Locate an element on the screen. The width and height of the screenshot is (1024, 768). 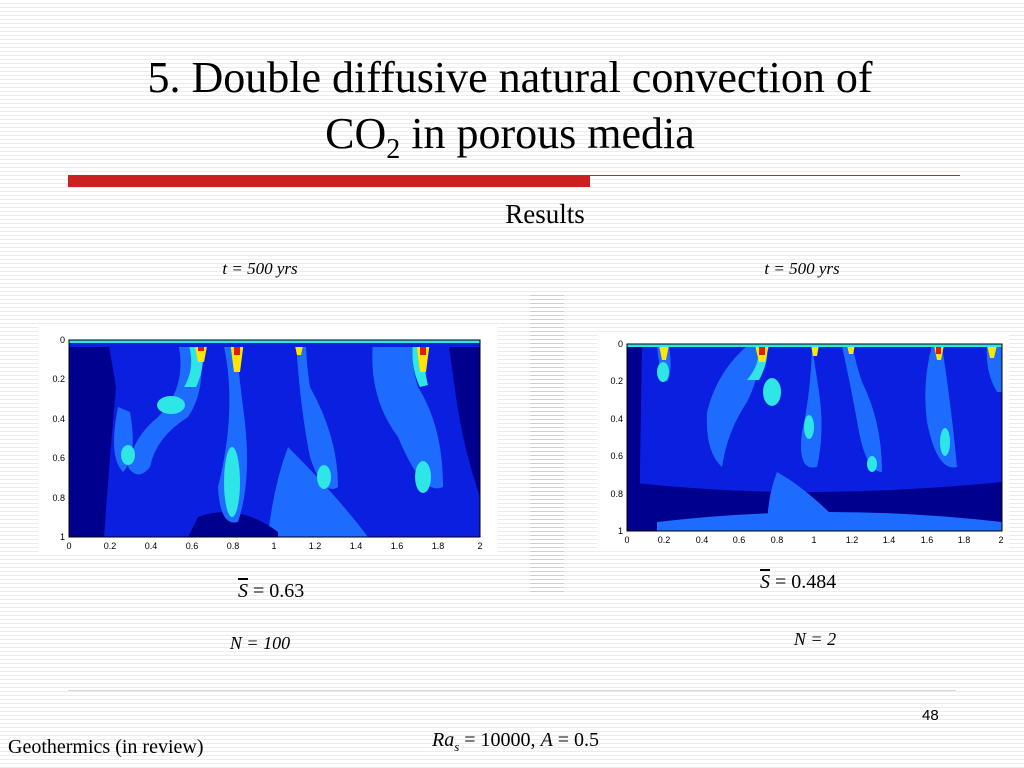
right-n-label: N = 2 is located at coordinates (815, 639).